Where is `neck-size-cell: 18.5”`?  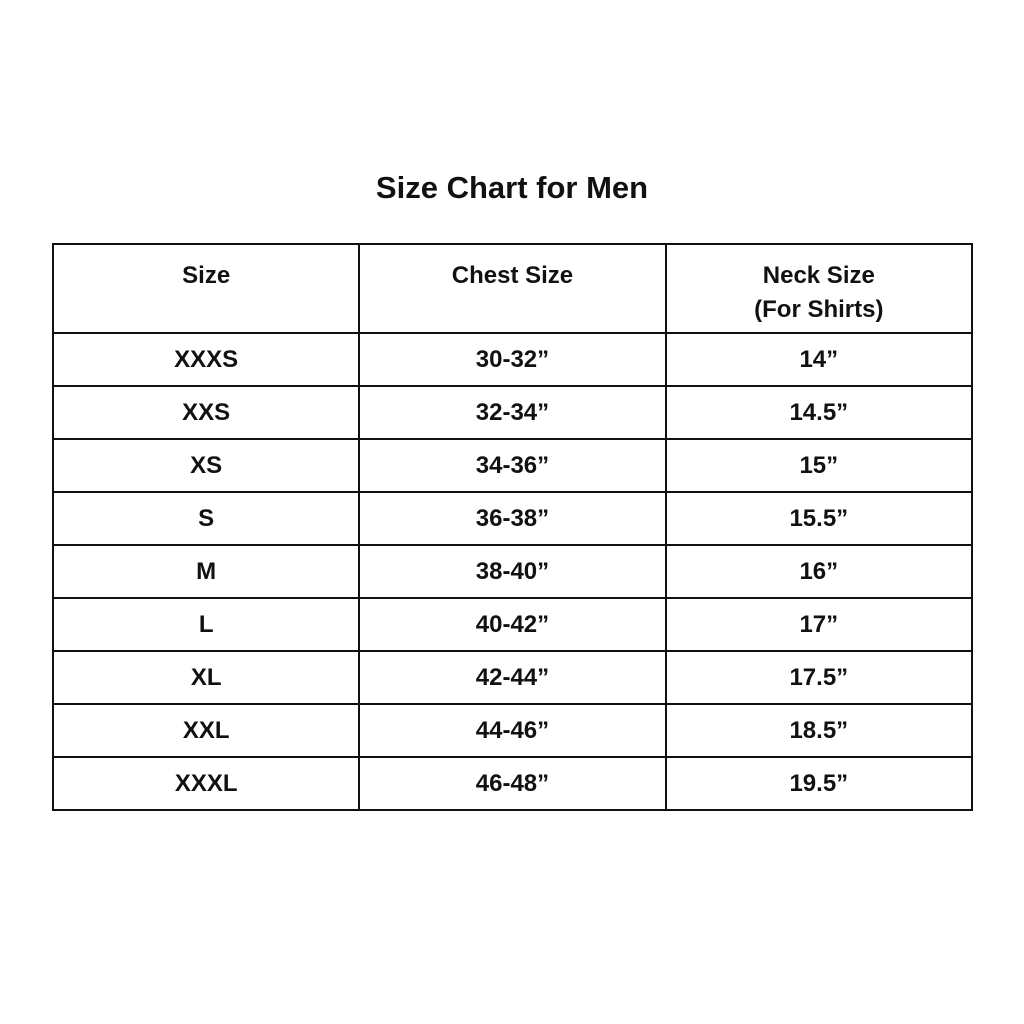
neck-size-cell: 18.5” is located at coordinates (819, 730).